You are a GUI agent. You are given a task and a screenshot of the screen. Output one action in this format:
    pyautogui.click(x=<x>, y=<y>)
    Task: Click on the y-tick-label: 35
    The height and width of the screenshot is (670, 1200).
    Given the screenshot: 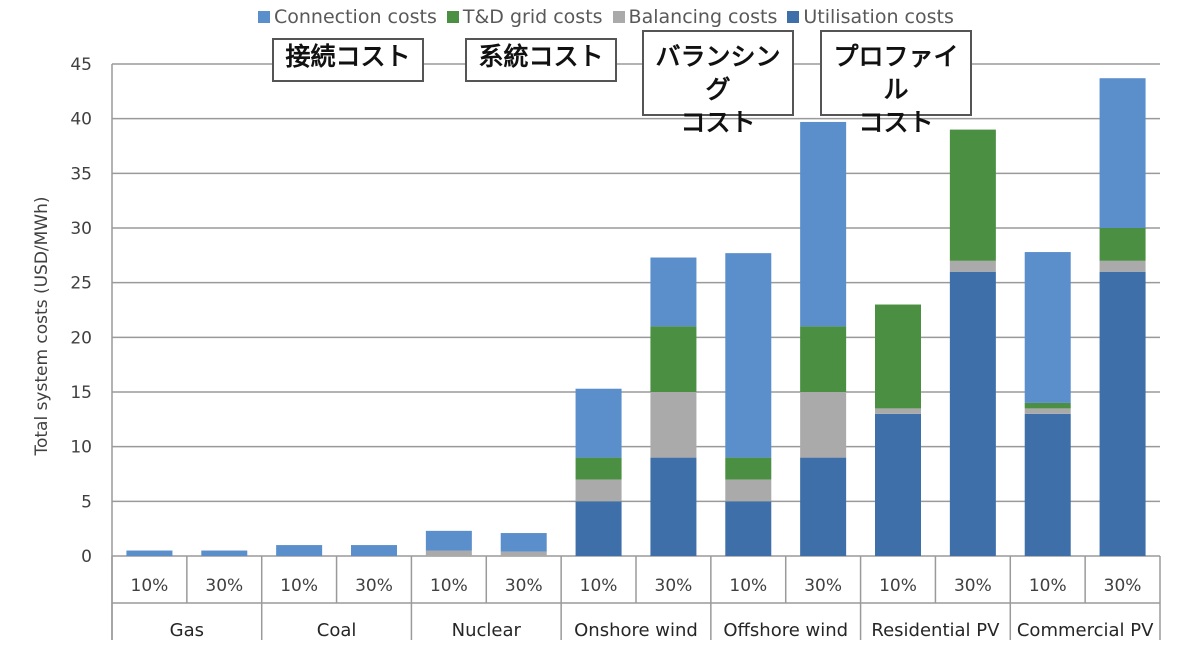 What is the action you would take?
    pyautogui.click(x=81, y=174)
    